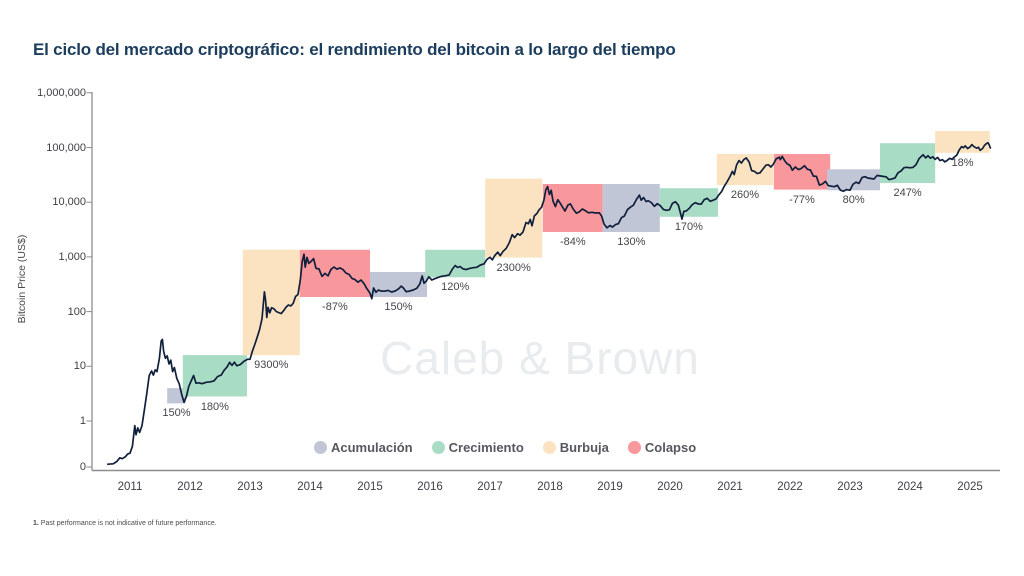 The width and height of the screenshot is (1024, 576). I want to click on legend-item-colapso: Colapso, so click(662, 447).